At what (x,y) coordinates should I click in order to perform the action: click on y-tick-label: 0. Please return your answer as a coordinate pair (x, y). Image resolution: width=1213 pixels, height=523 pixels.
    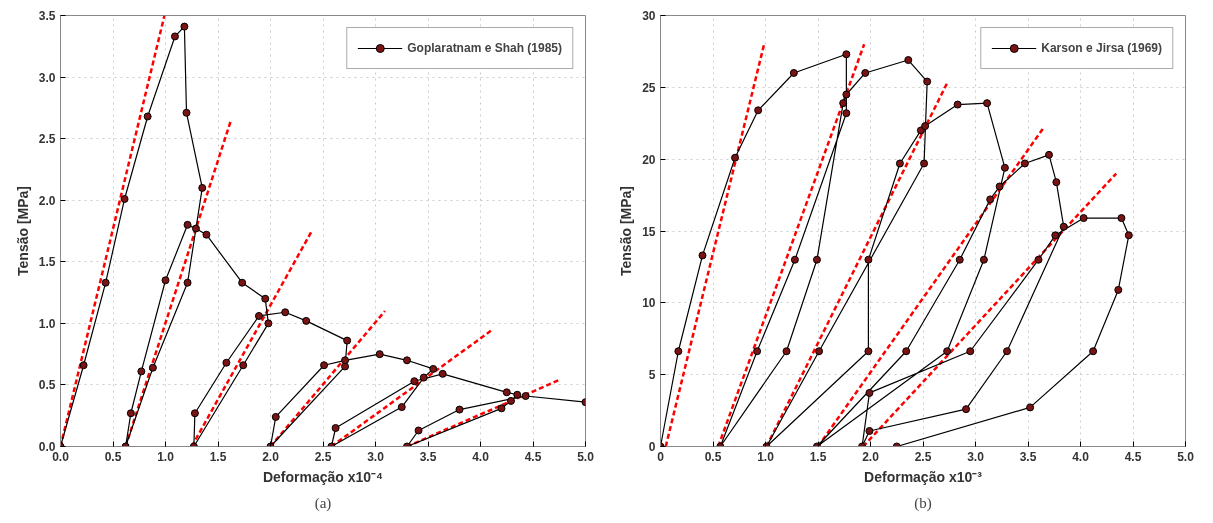
    Looking at the image, I should click on (652, 447).